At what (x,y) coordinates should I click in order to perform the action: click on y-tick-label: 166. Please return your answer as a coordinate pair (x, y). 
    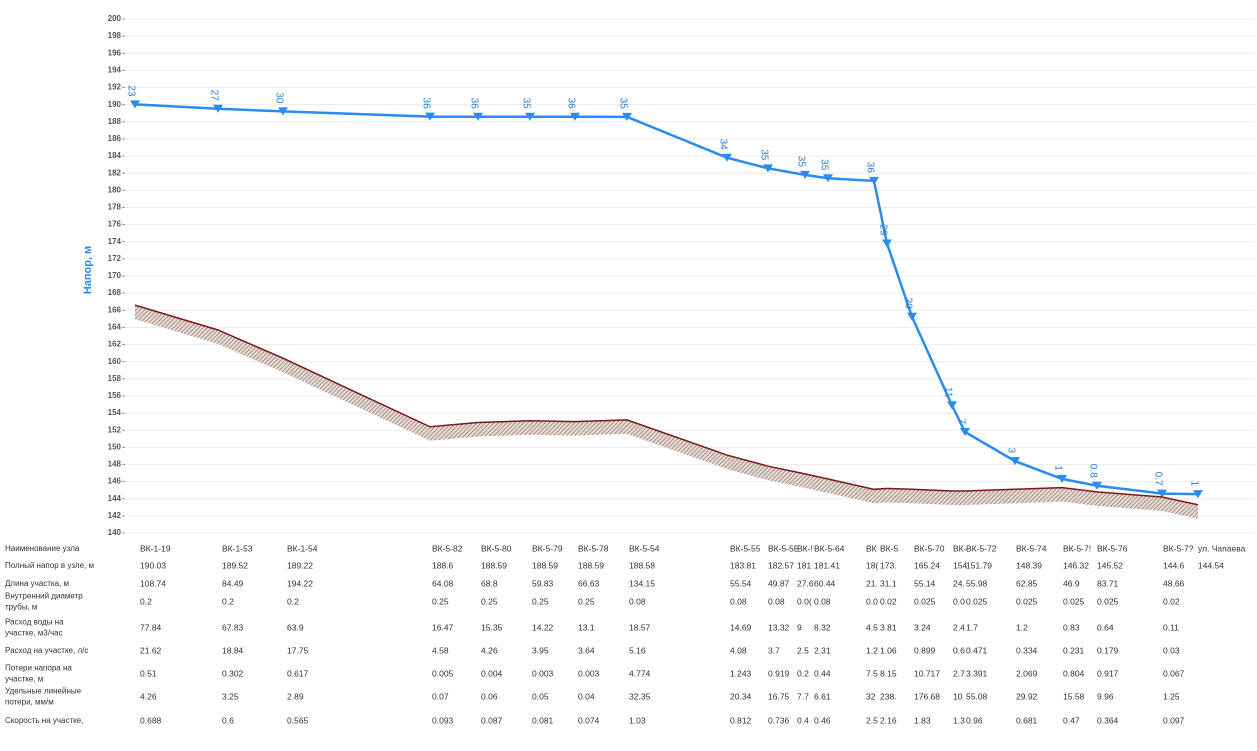
    Looking at the image, I should click on (115, 309).